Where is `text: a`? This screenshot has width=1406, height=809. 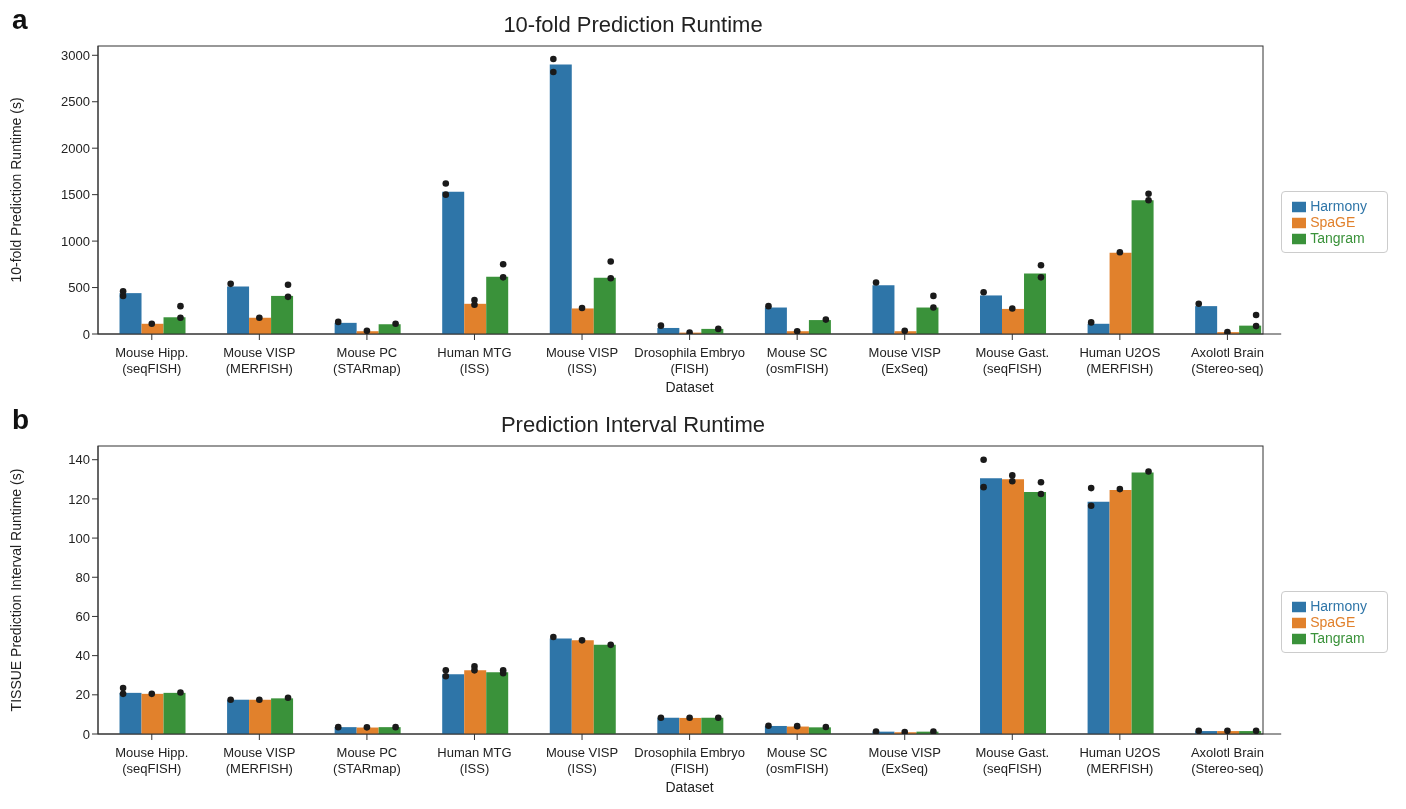
text: a is located at coordinates (20, 20).